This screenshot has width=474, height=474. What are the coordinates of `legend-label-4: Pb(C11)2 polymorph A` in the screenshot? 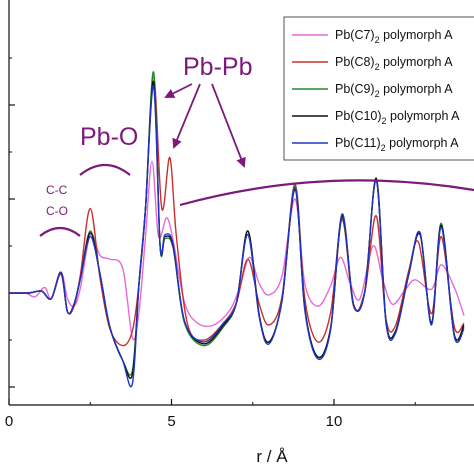 It's located at (397, 144).